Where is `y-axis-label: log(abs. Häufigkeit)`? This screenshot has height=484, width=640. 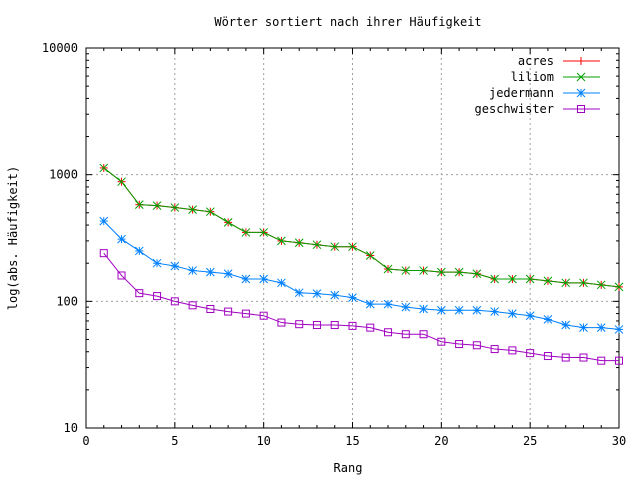
y-axis-label: log(abs. Häufigkeit) is located at coordinates (13, 238).